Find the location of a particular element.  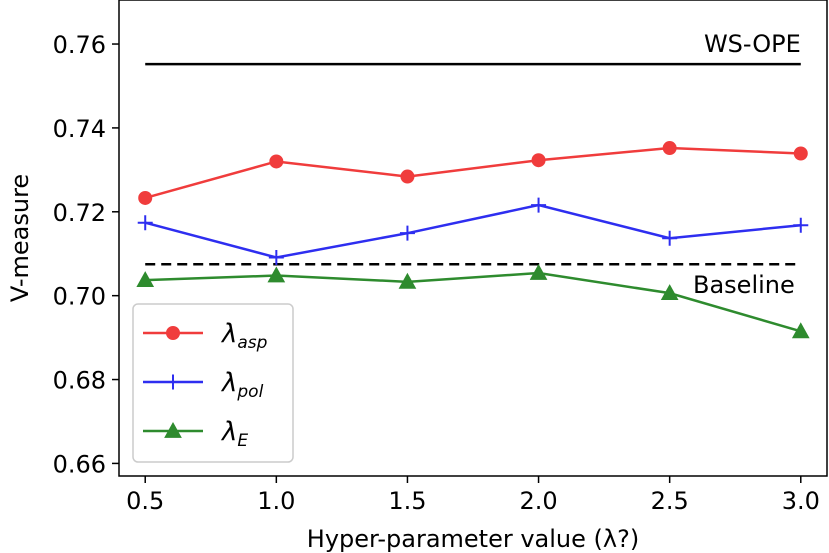

legend-label: λasp is located at coordinates (244, 336).